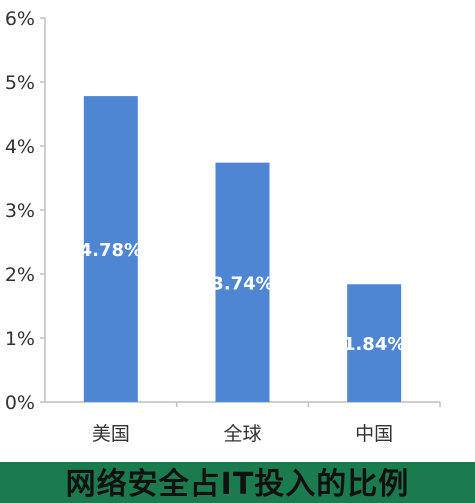 This screenshot has width=475, height=503. I want to click on x-tick-label: 美国, so click(111, 434).